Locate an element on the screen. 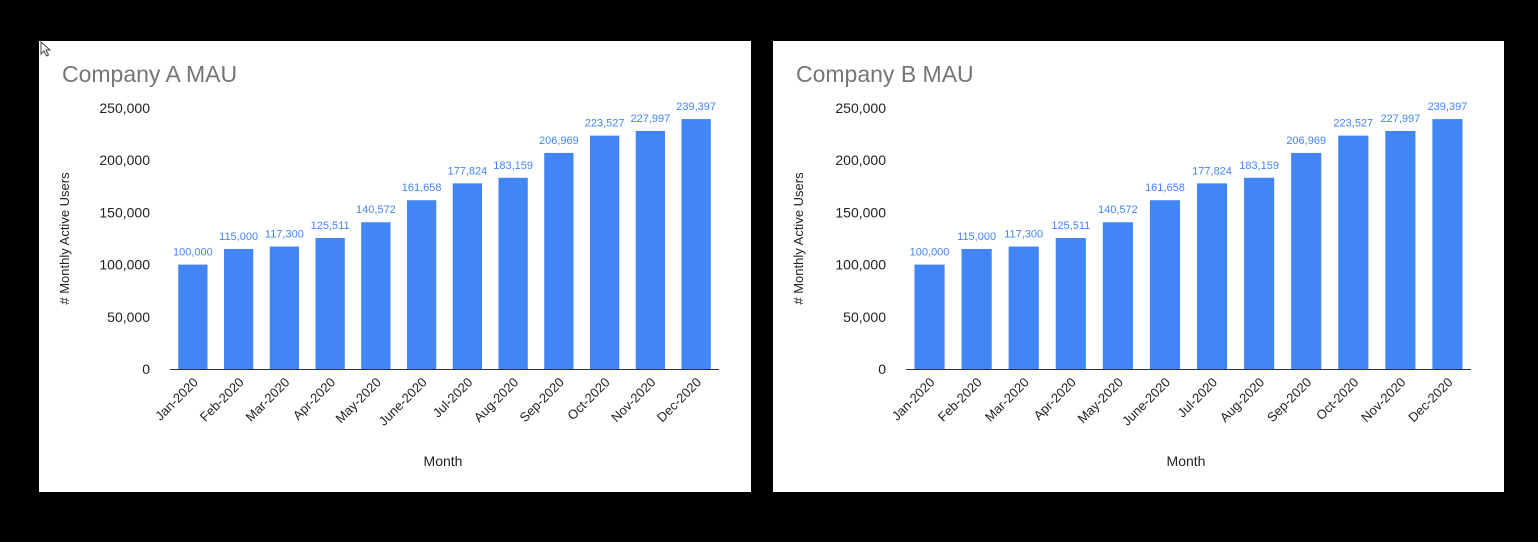  mouse-pointer-icon is located at coordinates (46, 49).